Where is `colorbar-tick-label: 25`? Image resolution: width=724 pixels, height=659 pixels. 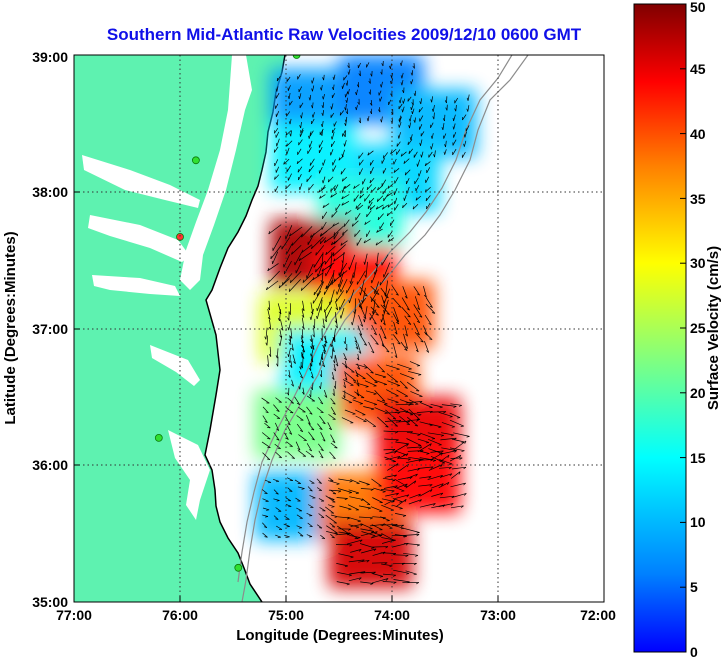
colorbar-tick-label: 25 is located at coordinates (698, 328).